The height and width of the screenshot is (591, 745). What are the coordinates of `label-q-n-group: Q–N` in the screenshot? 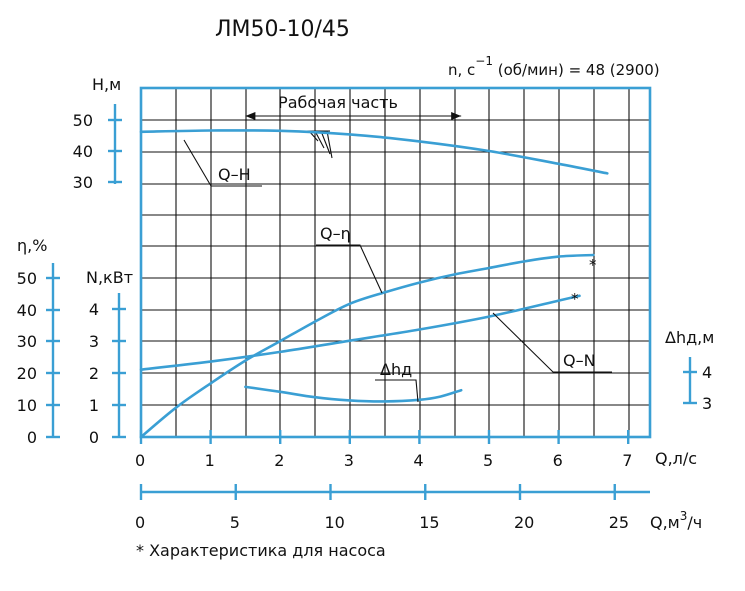 It's located at (552, 342).